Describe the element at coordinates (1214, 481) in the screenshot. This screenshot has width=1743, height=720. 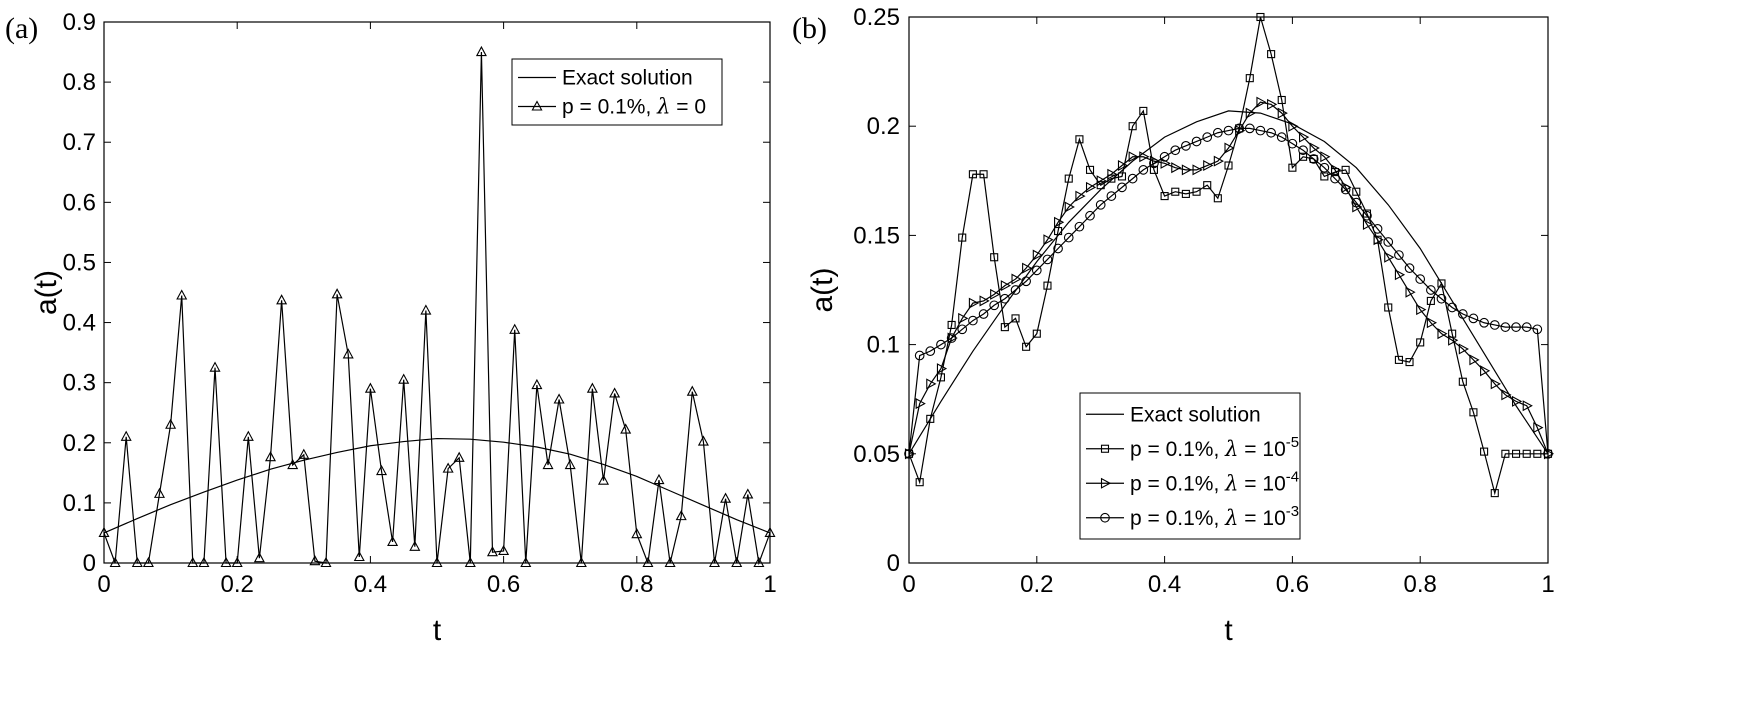
I see `legend-label: p = 0.1%, λ = 10-4` at that location.